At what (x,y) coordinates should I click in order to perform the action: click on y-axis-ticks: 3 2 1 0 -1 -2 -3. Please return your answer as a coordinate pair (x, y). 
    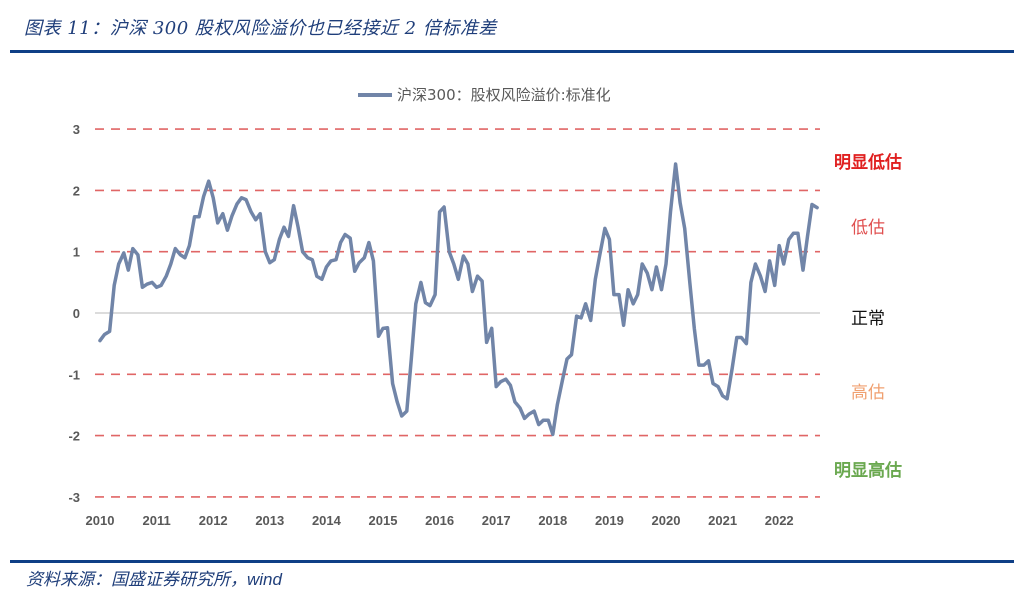
    Looking at the image, I should click on (74, 313).